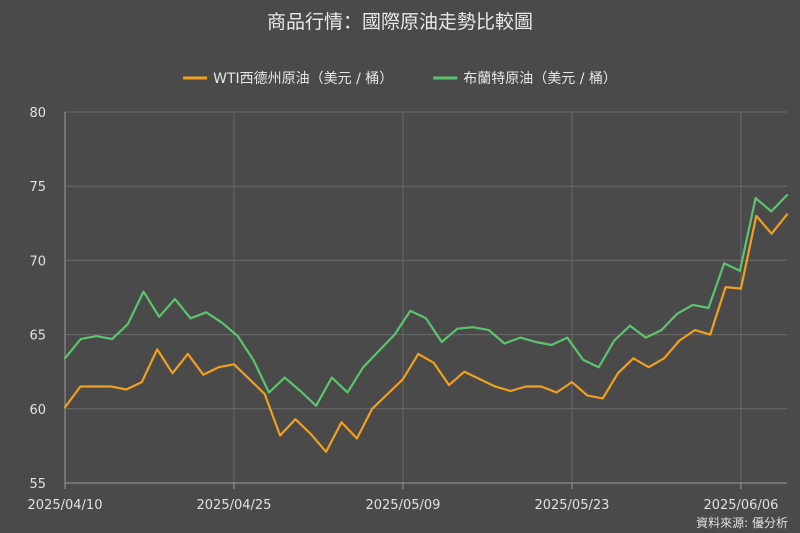 The image size is (800, 533). What do you see at coordinates (740, 505) in the screenshot?
I see `x-tick-label-5: 2025/06/06` at bounding box center [740, 505].